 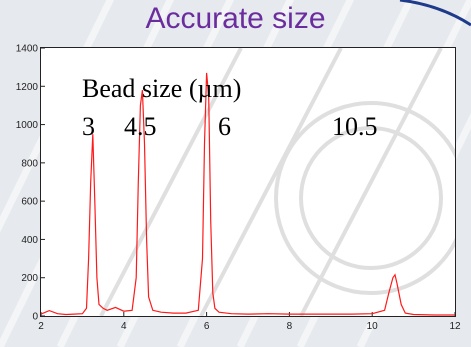 What do you see at coordinates (29, 202) in the screenshot?
I see `y-tick-label: 600` at bounding box center [29, 202].